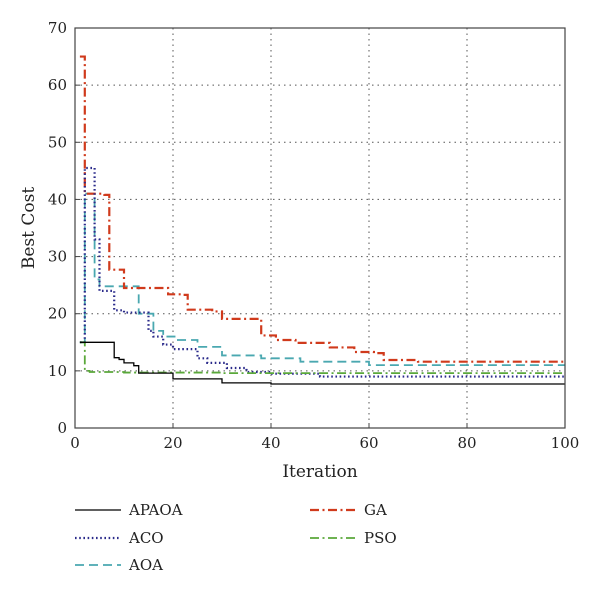  I want to click on y-tick-label: 0, so click(62, 428).